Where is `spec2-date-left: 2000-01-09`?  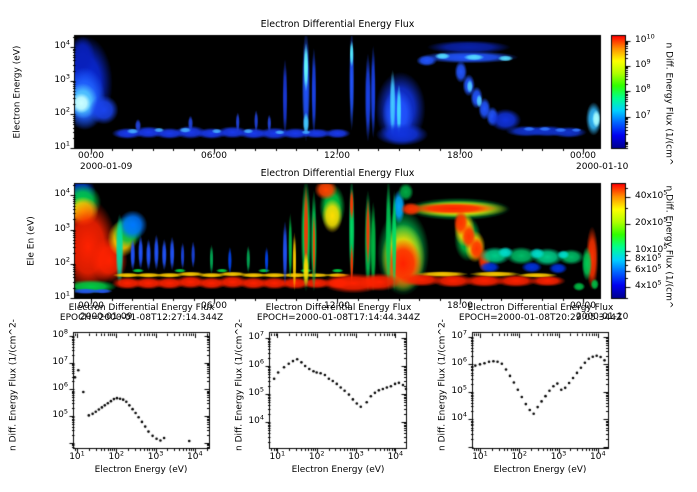 spec2-date-left: 2000-01-09 is located at coordinates (106, 317).